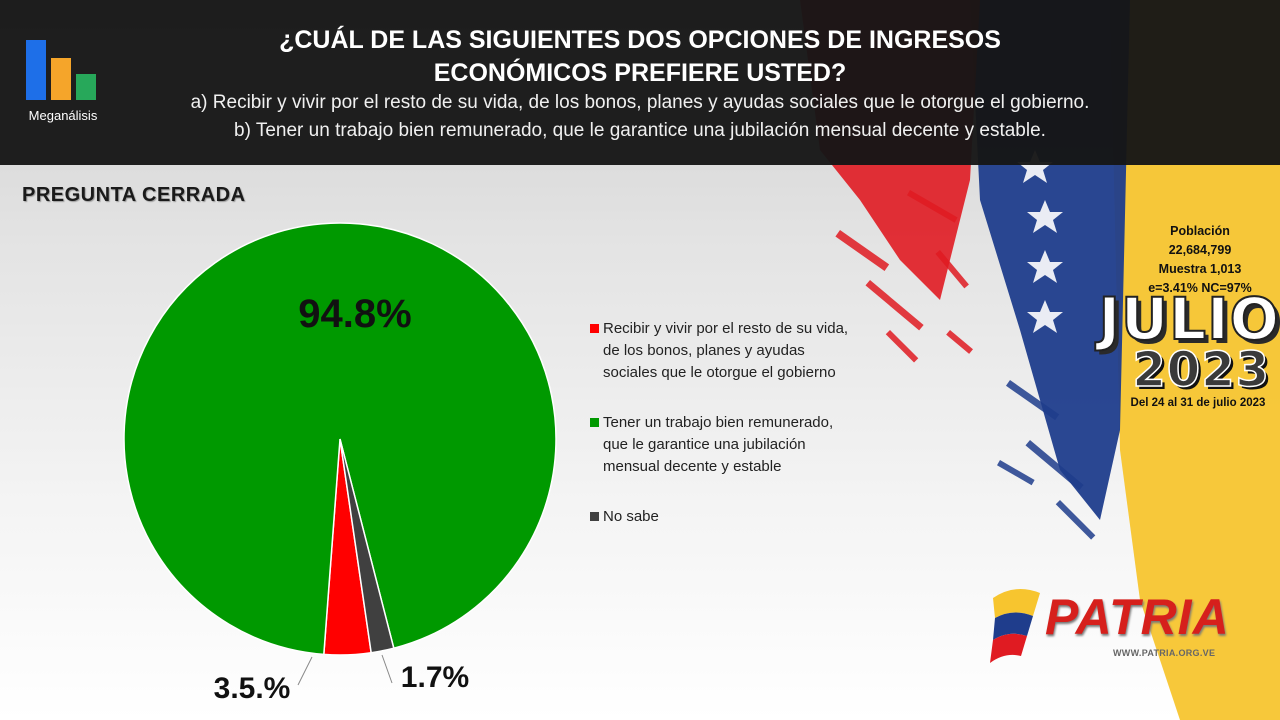 This screenshot has width=1280, height=720. I want to click on legend-label: No sabe, so click(631, 516).